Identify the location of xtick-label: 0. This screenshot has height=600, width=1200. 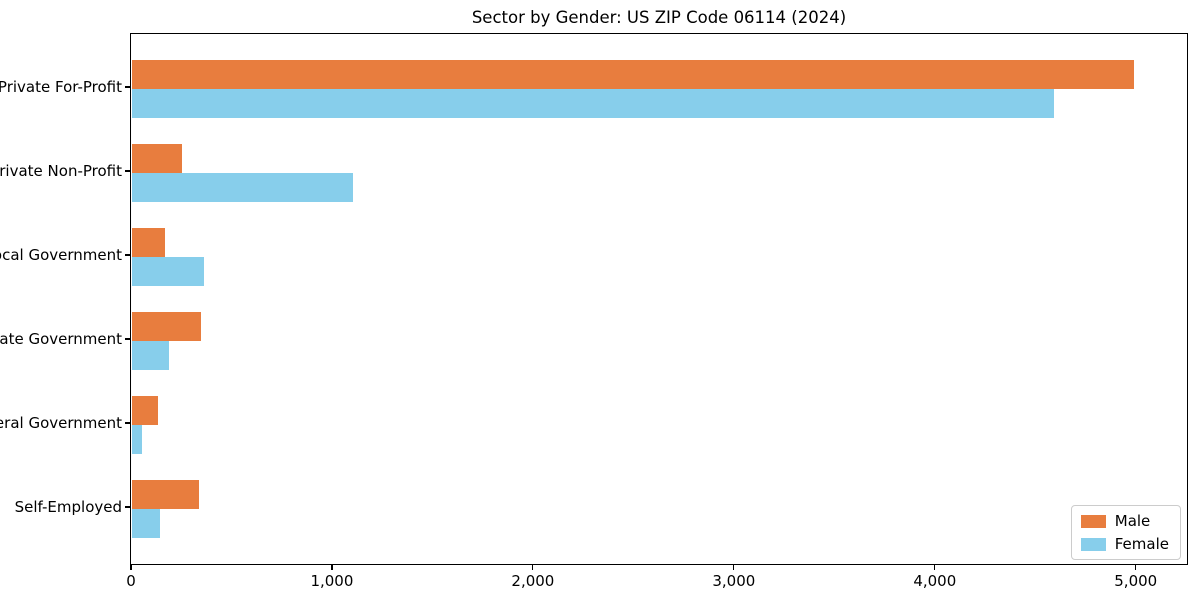
(131, 581).